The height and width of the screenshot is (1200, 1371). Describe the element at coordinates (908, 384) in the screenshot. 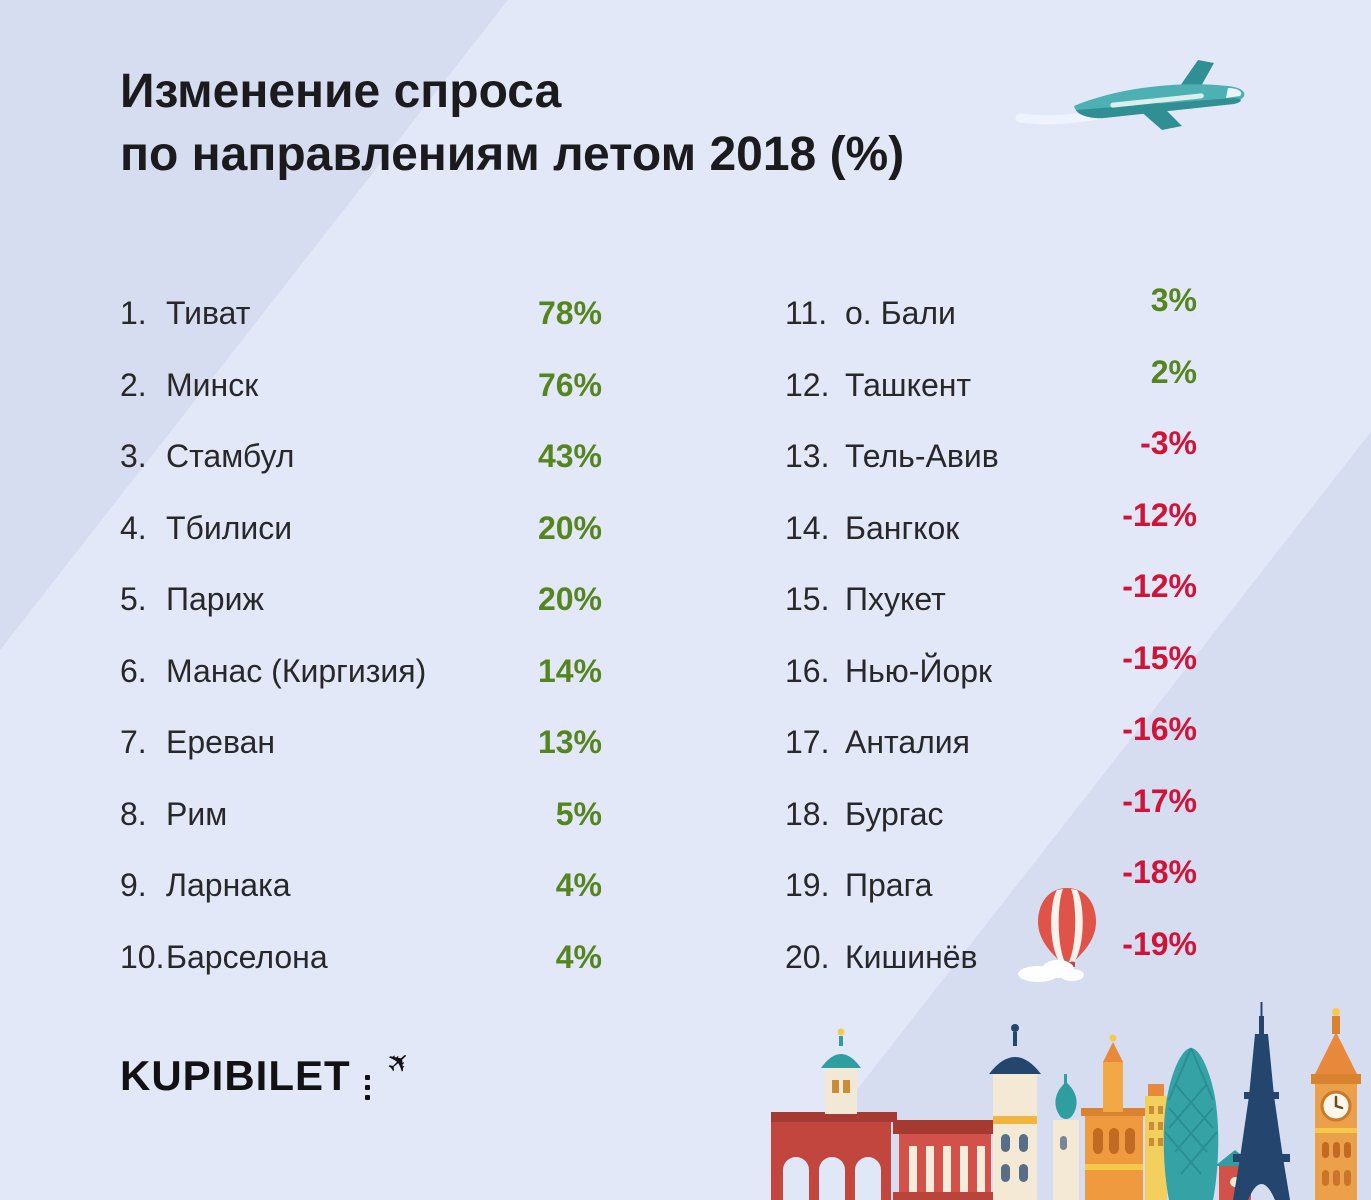

I see `destination-name: Ташкент` at that location.